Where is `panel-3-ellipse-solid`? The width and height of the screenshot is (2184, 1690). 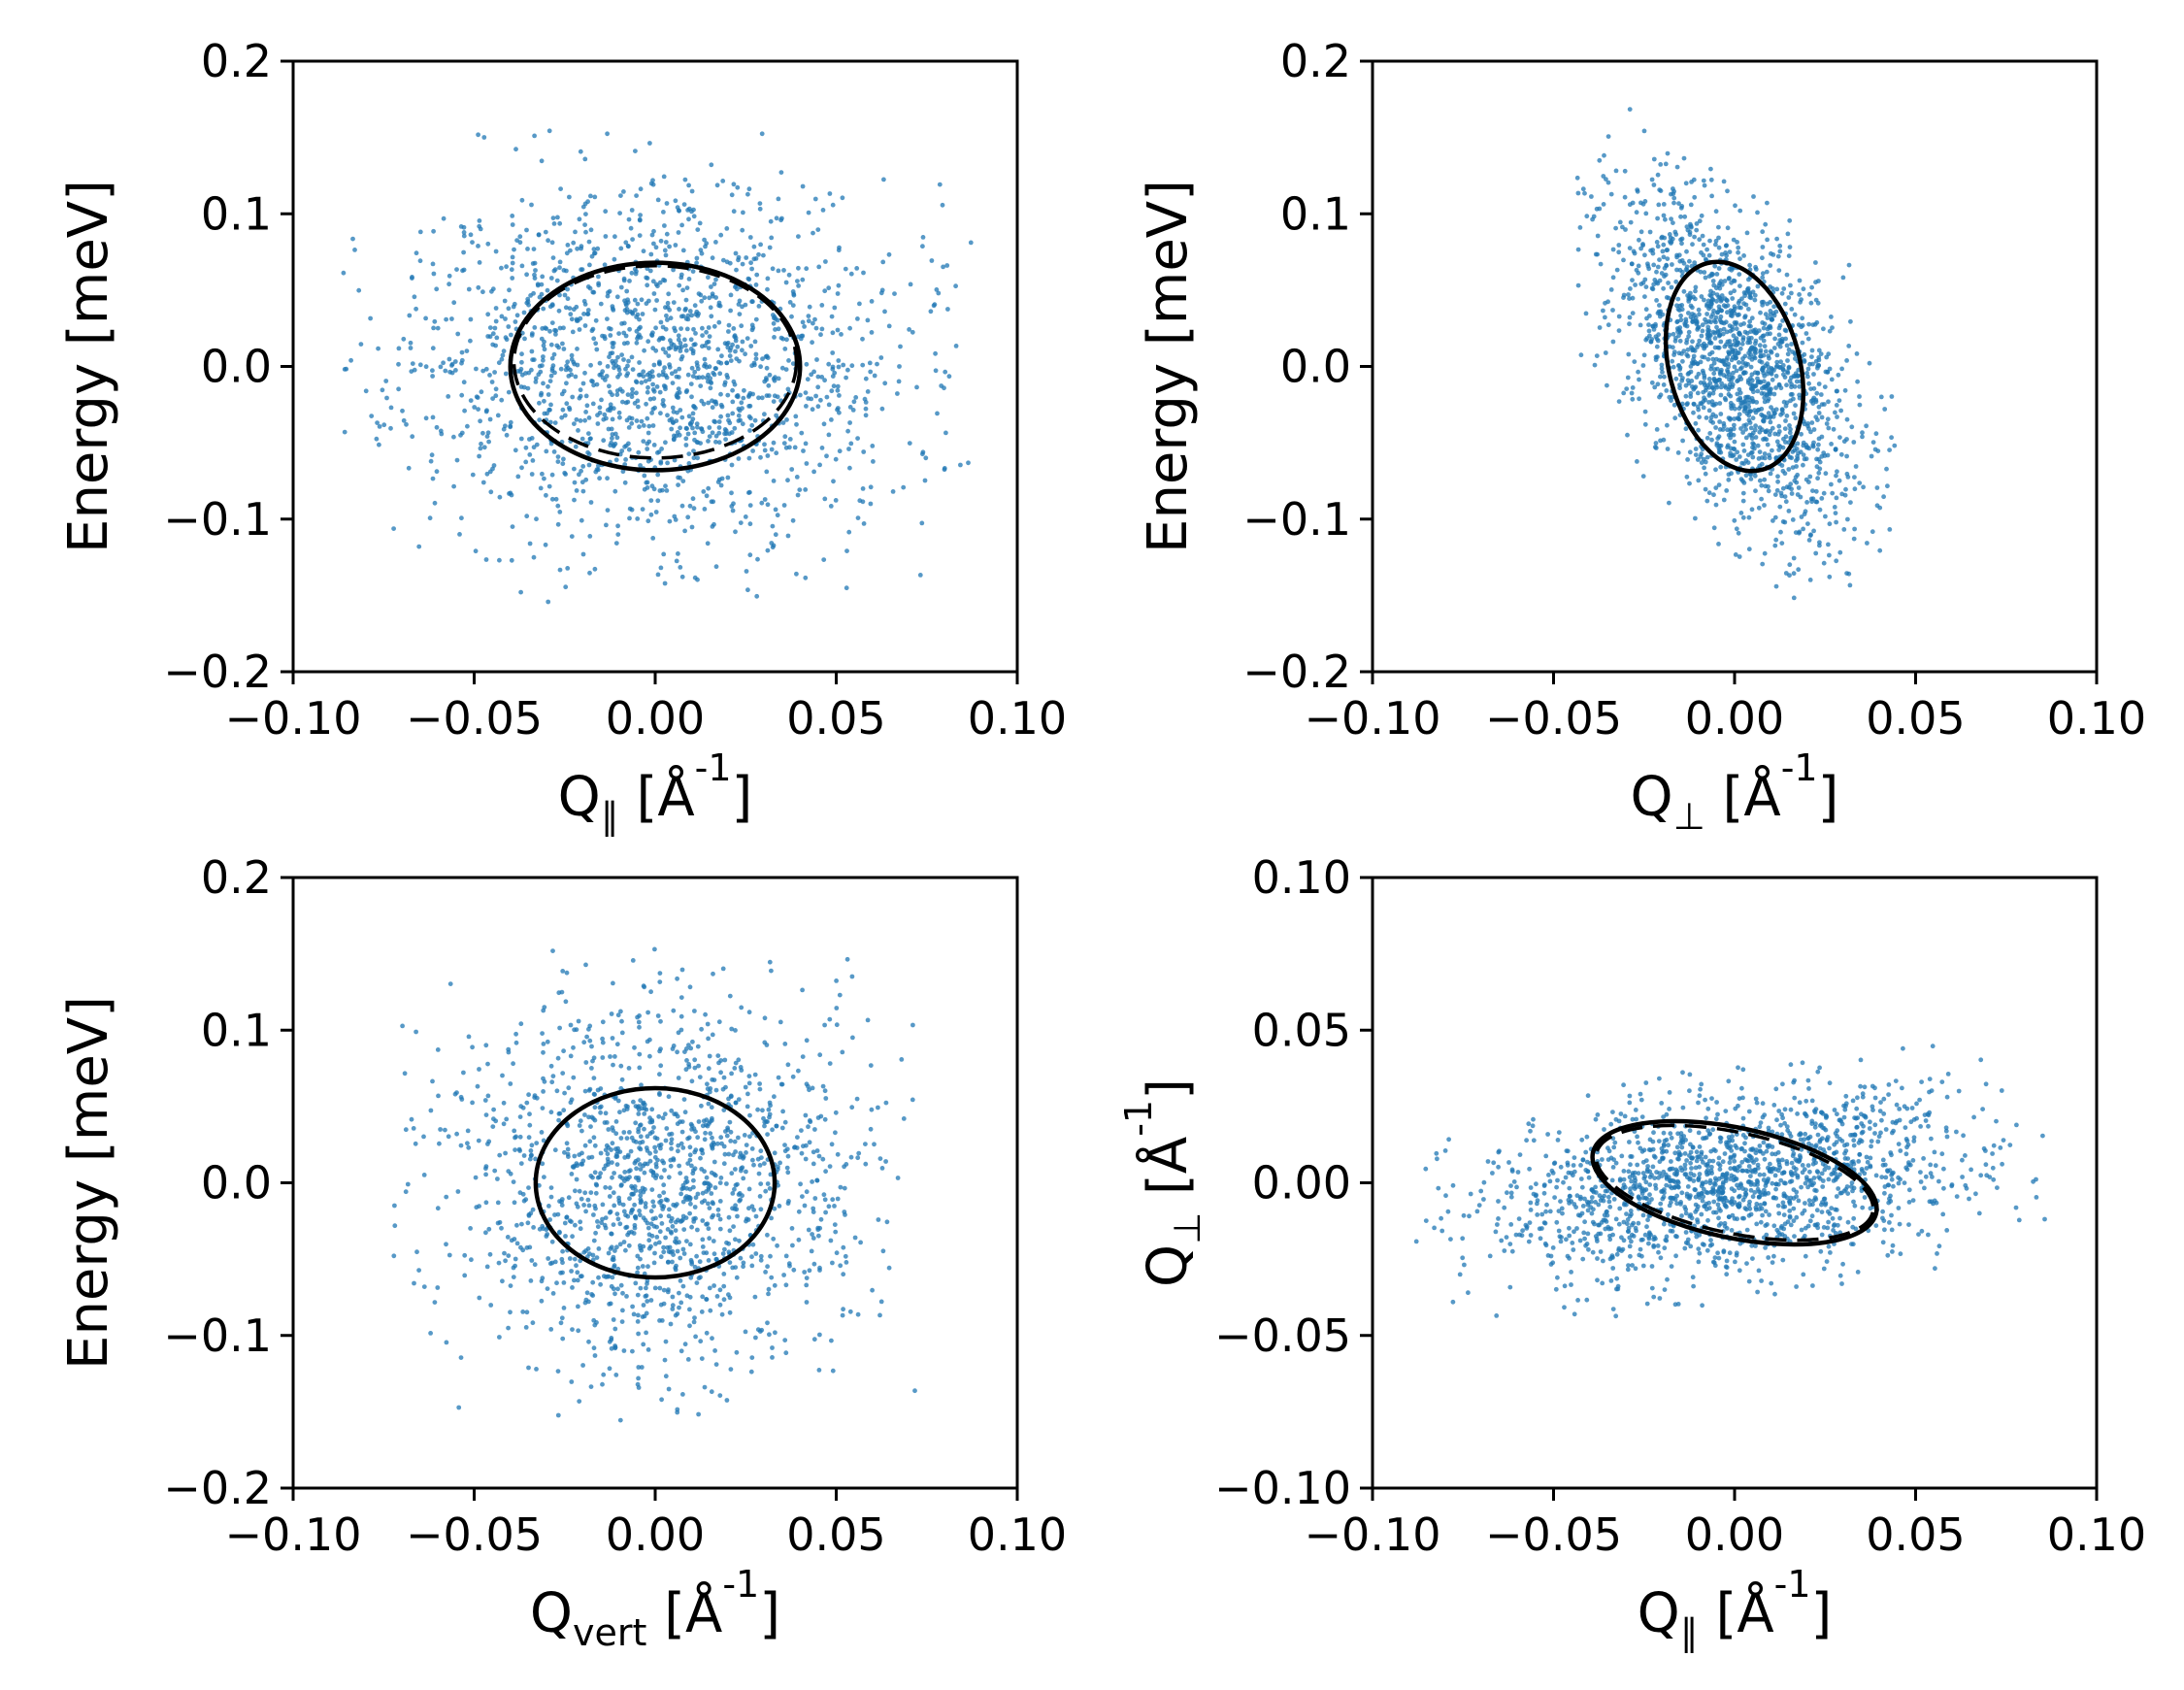
panel-3-ellipse-solid is located at coordinates (655, 1182).